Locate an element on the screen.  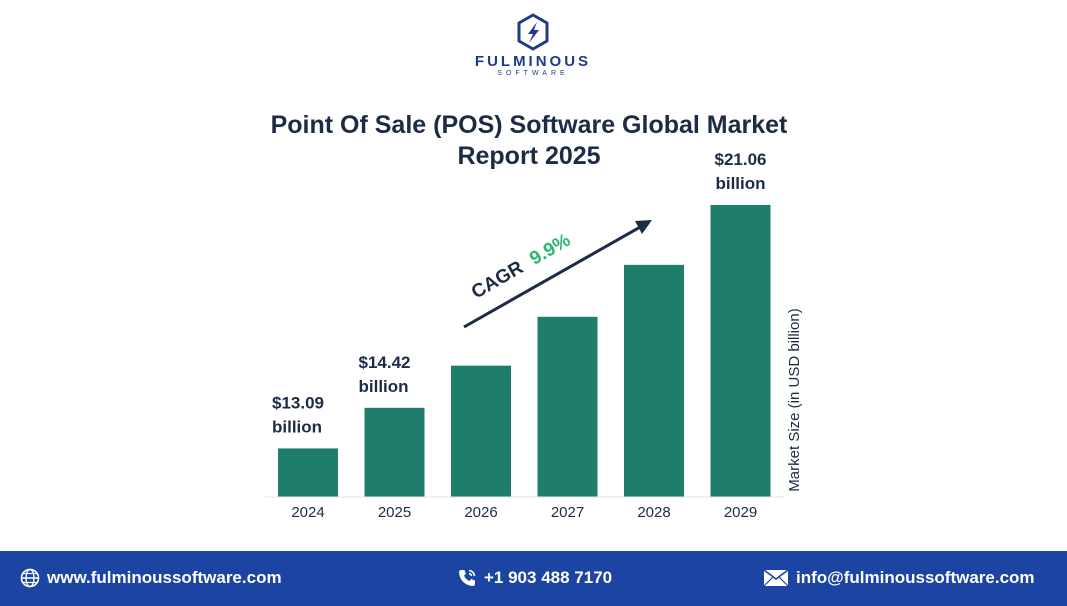
bar-2024 is located at coordinates (308, 472).